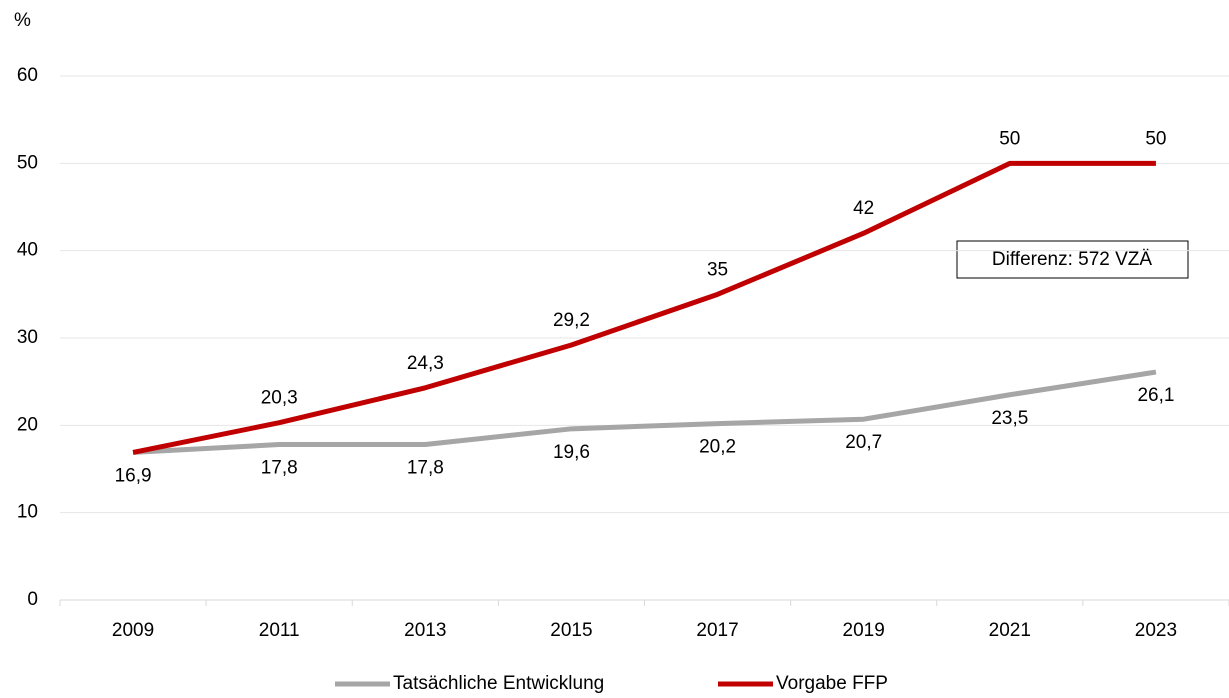 The height and width of the screenshot is (698, 1229). What do you see at coordinates (717, 269) in the screenshot?
I see `data-label: 35` at bounding box center [717, 269].